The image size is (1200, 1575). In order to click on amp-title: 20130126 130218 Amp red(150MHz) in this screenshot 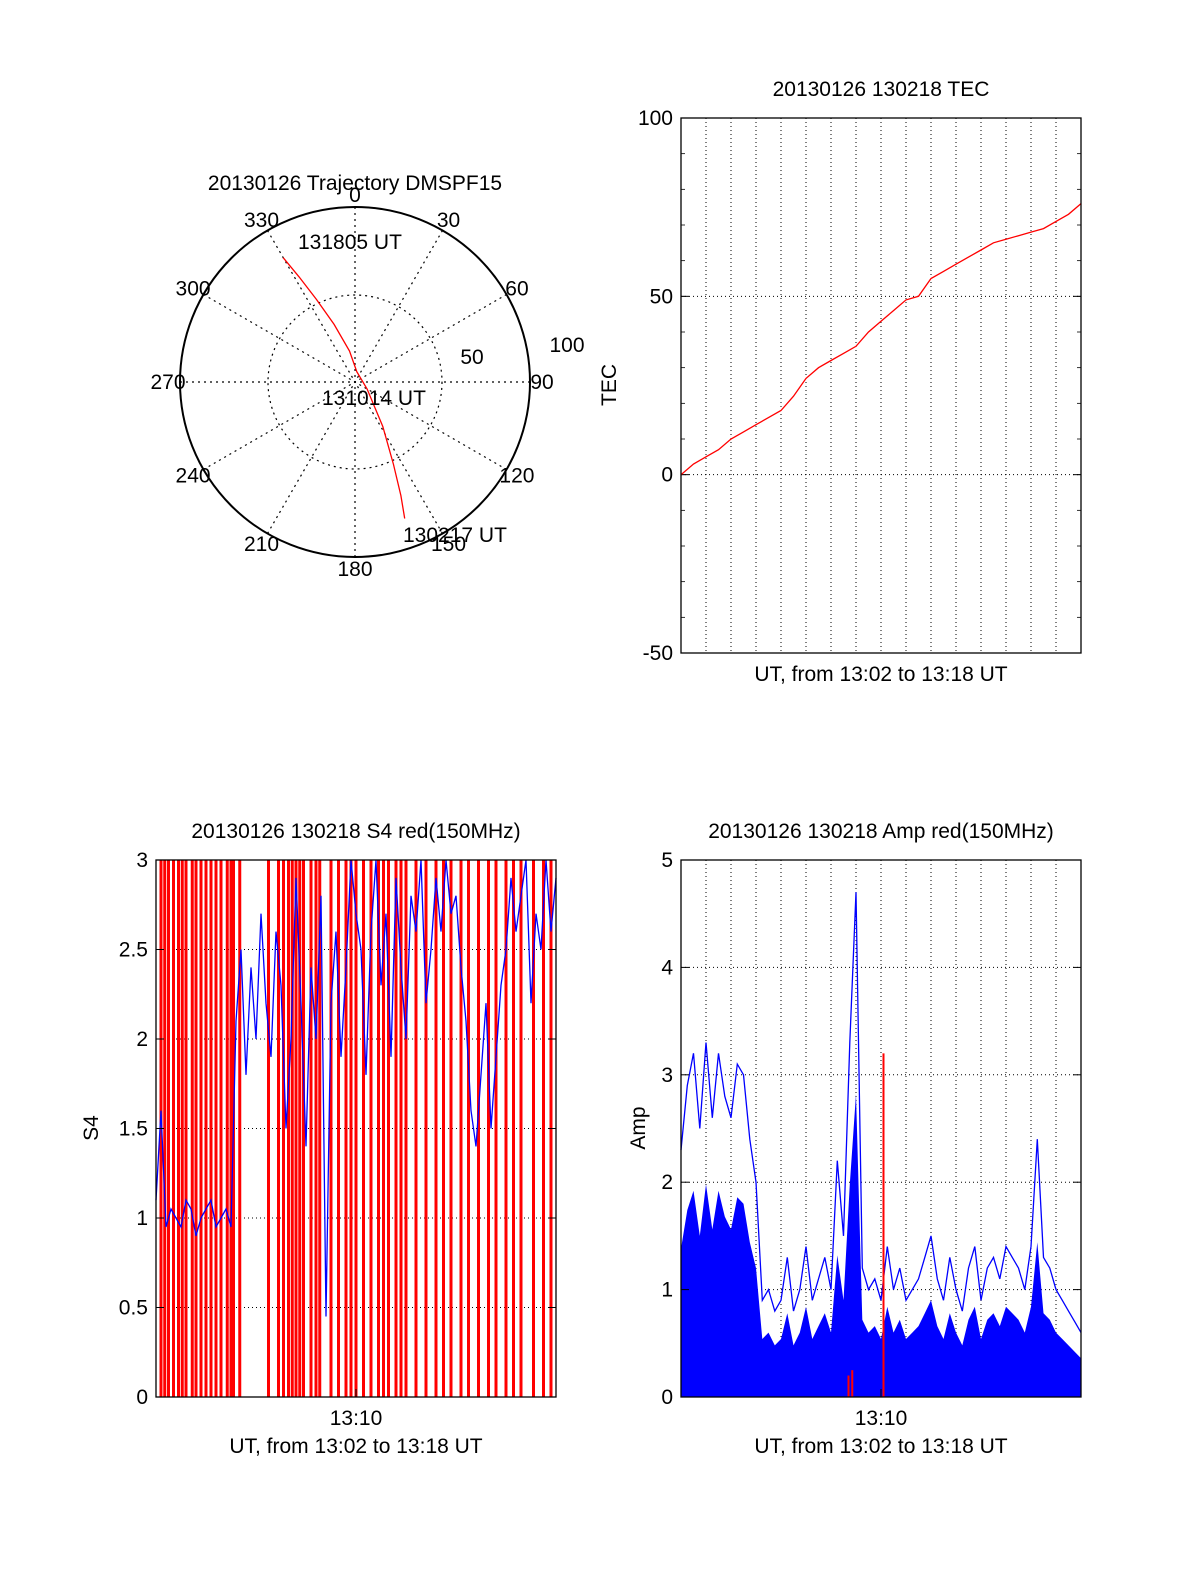, I will do `click(881, 831)`.